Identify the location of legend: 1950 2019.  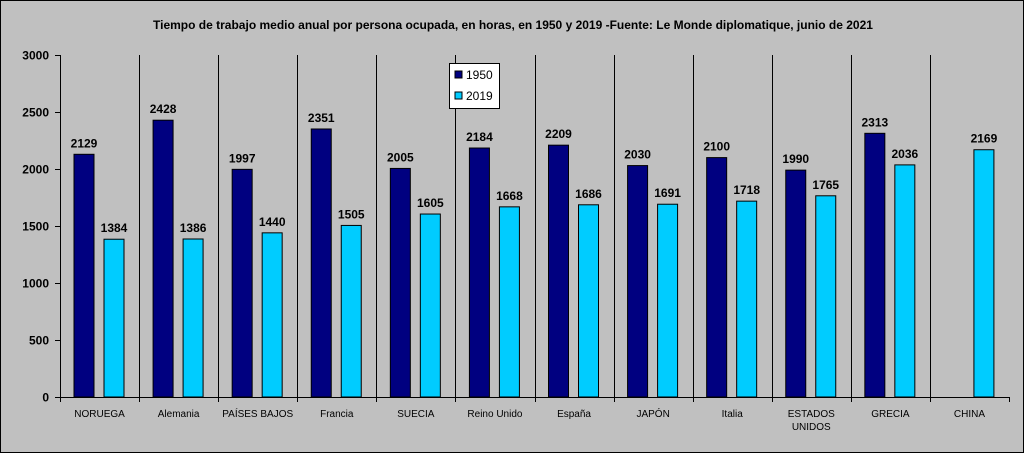
(474, 86).